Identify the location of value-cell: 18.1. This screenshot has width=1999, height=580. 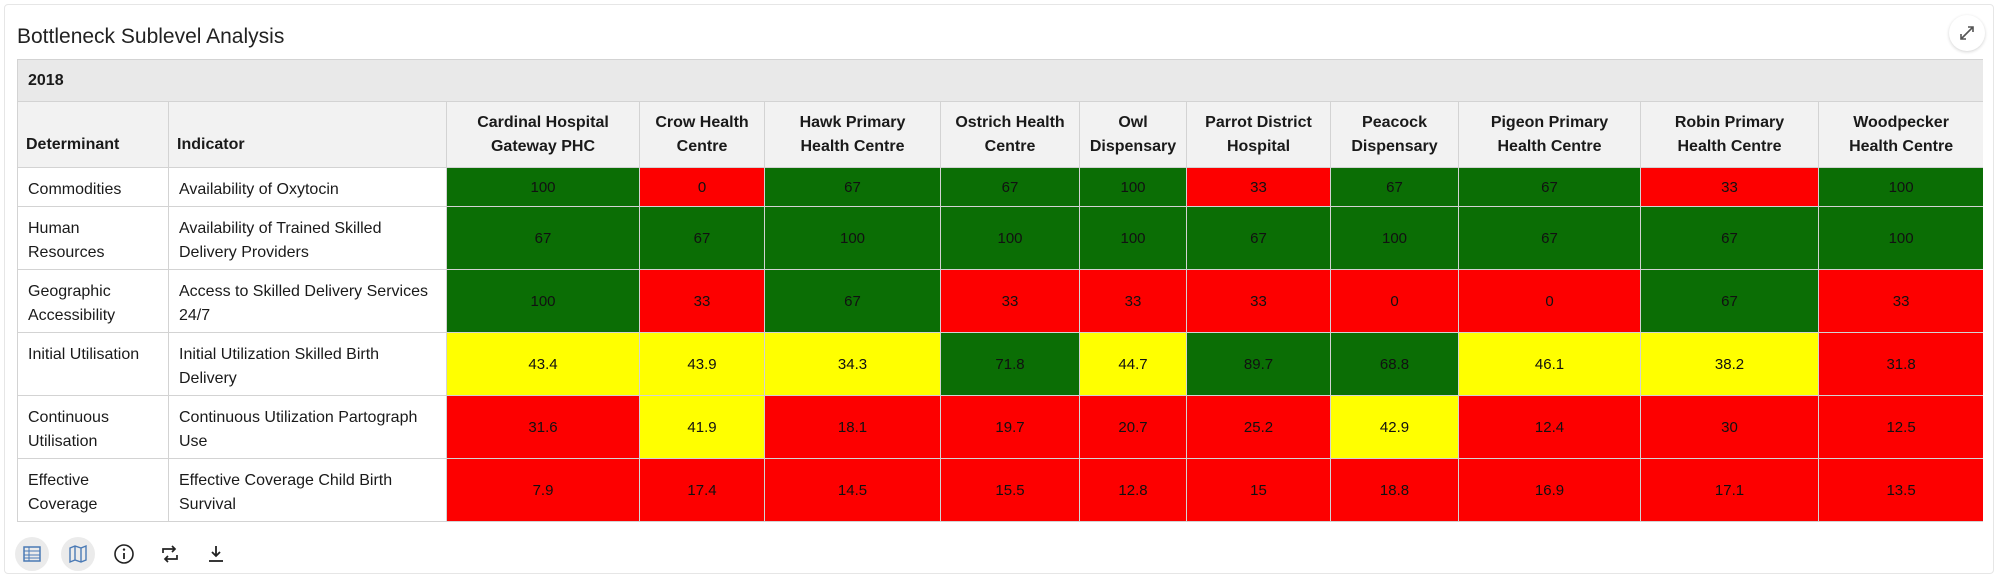
(852, 427).